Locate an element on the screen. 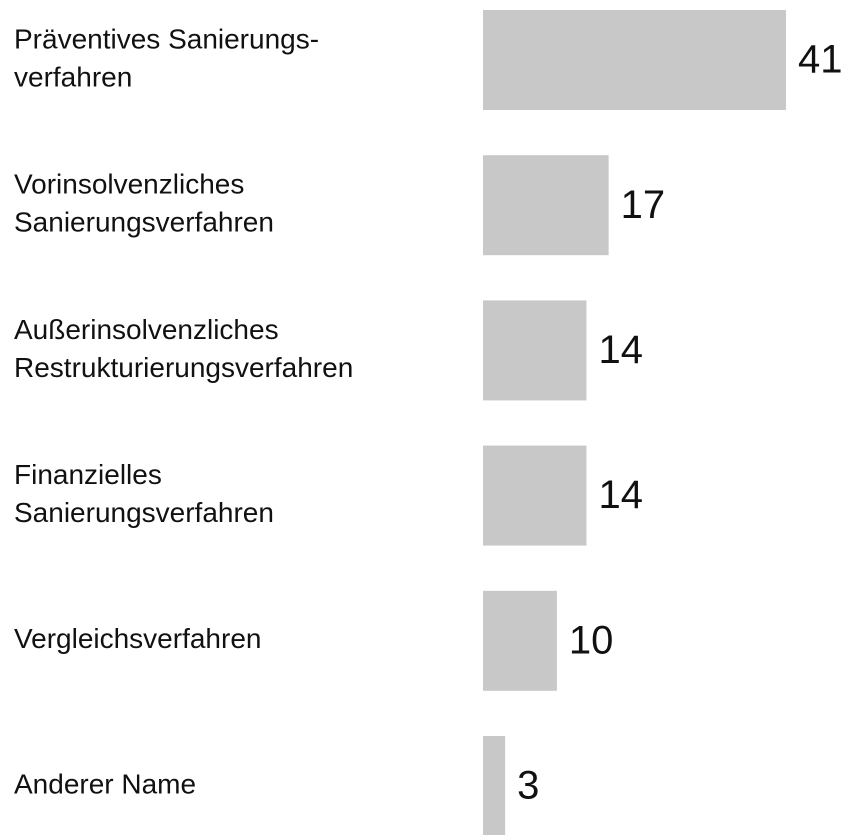  value-label: 17 is located at coordinates (643, 205).